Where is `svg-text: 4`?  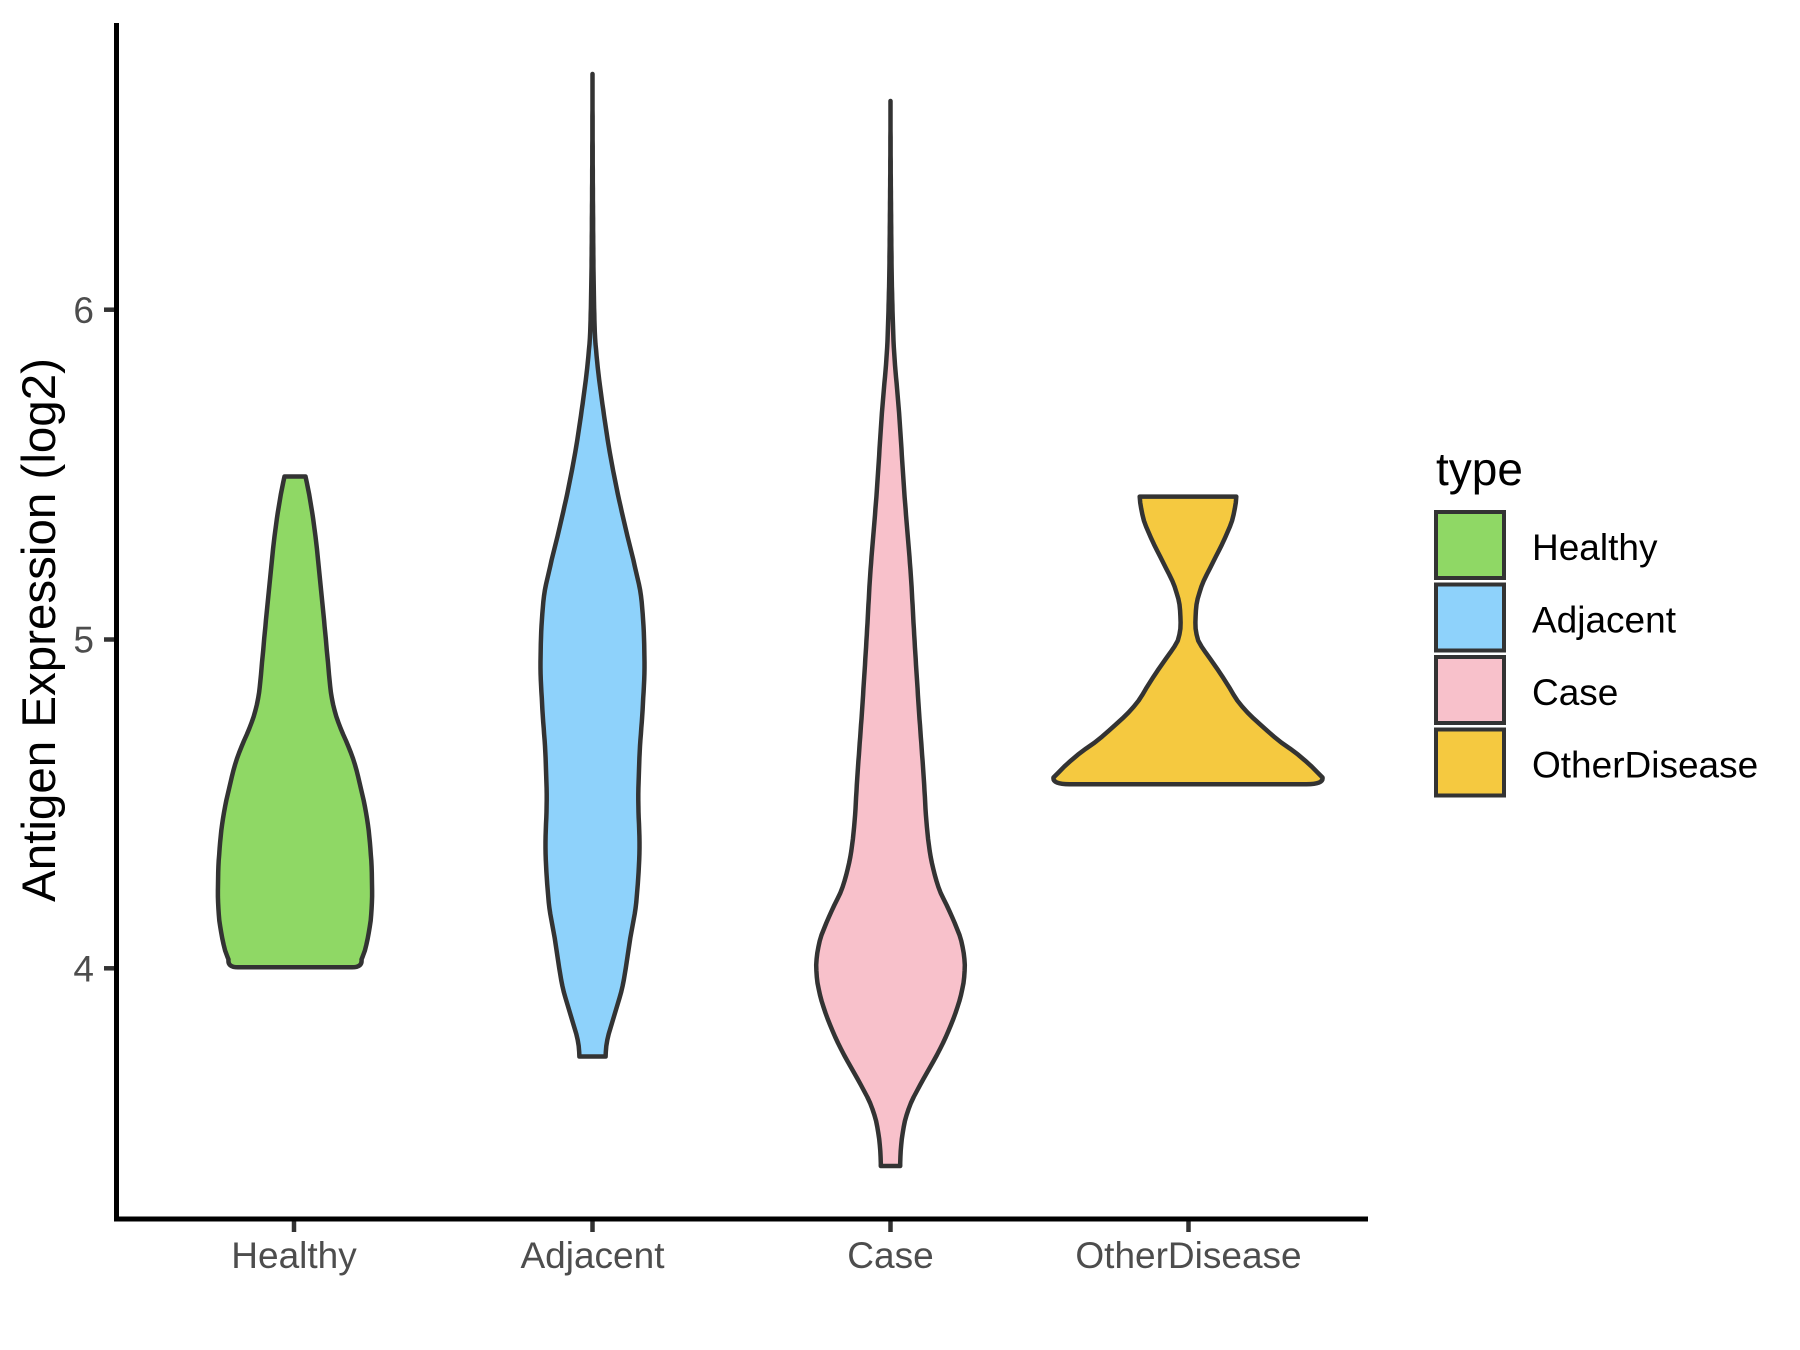 svg-text: 4 is located at coordinates (83, 969).